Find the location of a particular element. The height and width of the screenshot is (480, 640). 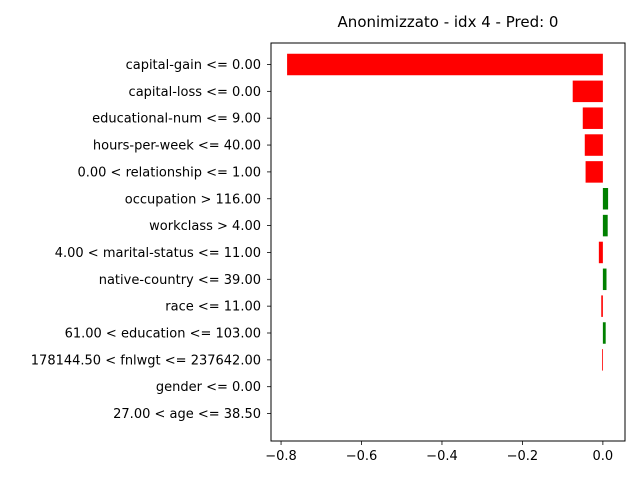

y-tick-label: race <= 11.00 is located at coordinates (213, 307).